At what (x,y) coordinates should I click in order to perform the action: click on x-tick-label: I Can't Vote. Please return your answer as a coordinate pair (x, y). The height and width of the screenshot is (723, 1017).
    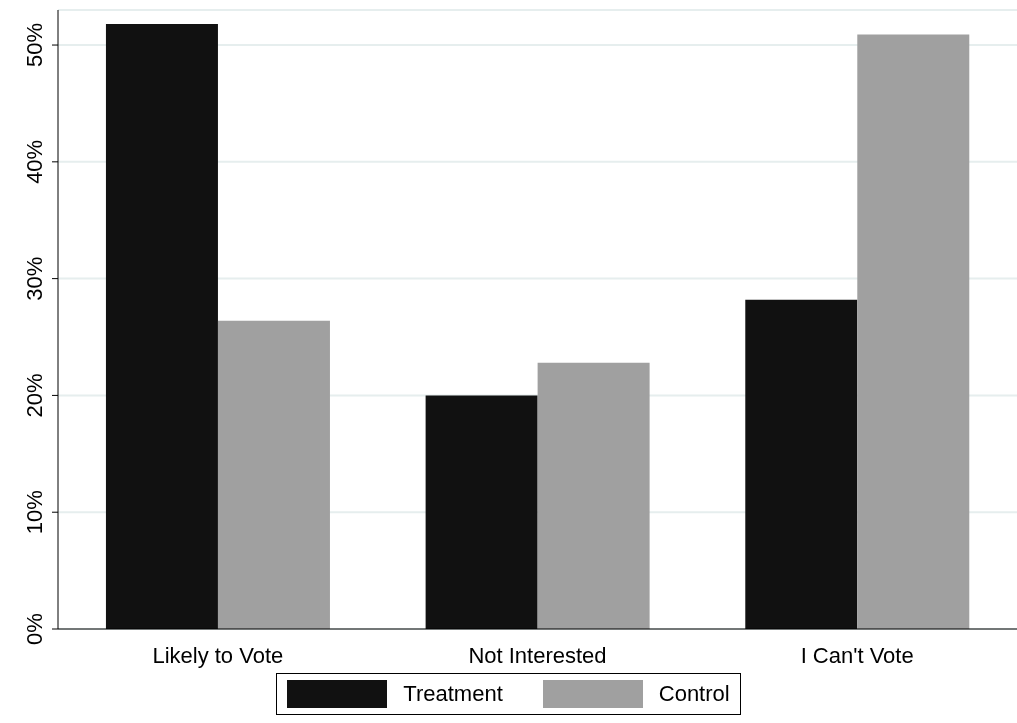
    Looking at the image, I should click on (857, 655).